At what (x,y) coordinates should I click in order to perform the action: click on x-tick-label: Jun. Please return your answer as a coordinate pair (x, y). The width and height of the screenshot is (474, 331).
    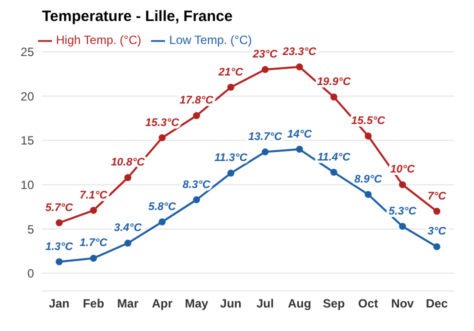
    Looking at the image, I should click on (231, 303).